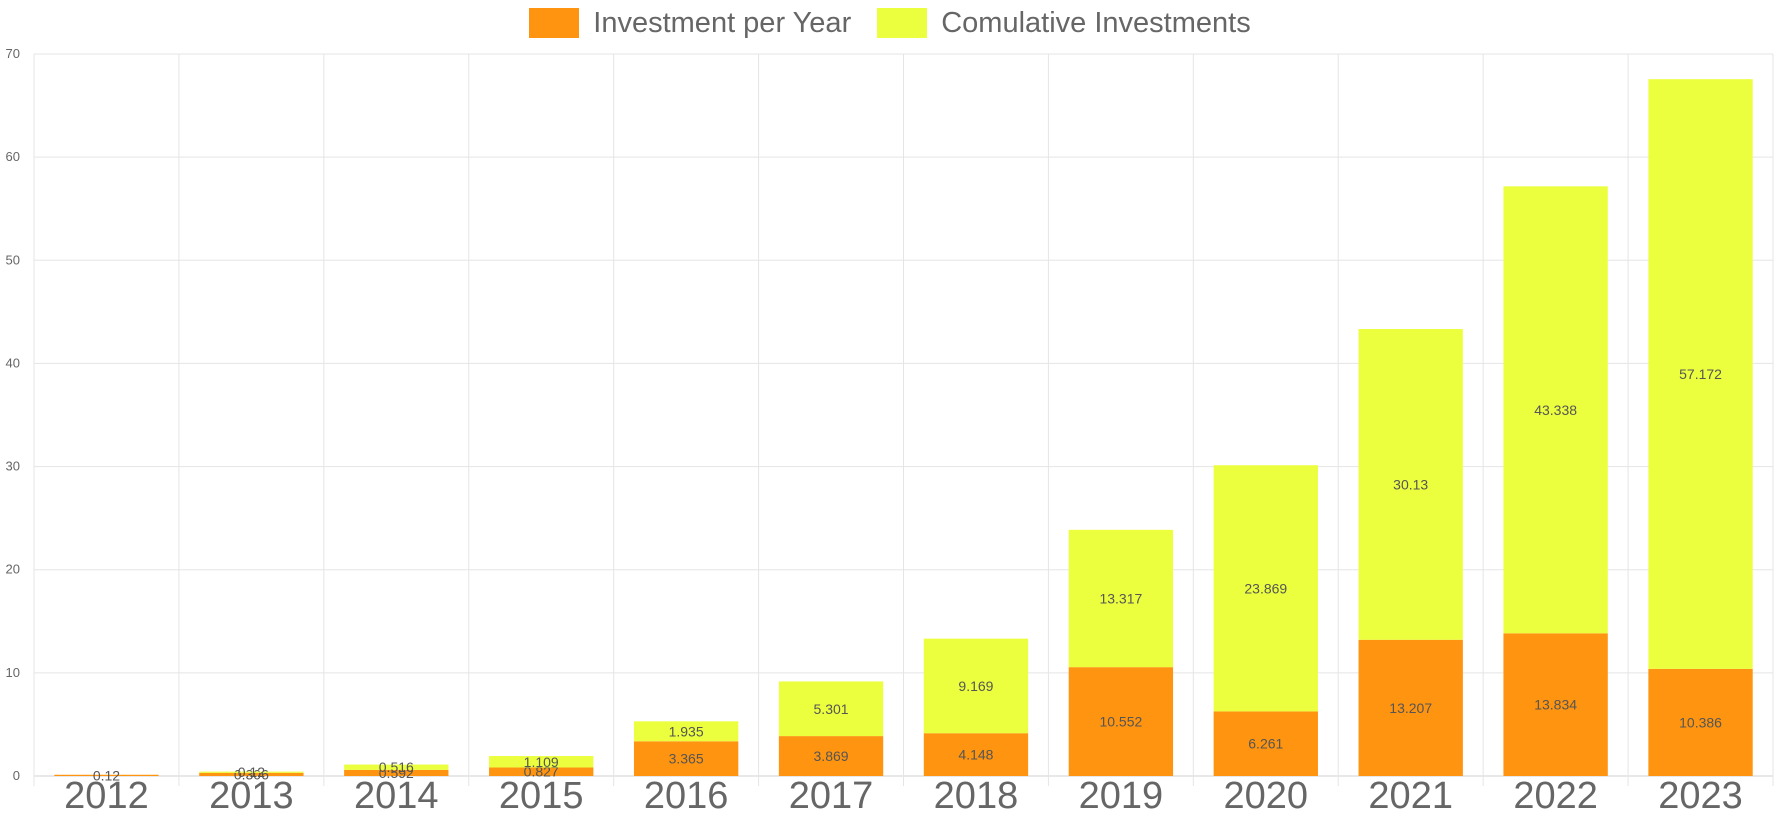  What do you see at coordinates (13, 156) in the screenshot?
I see `y-tick-label-60: 60` at bounding box center [13, 156].